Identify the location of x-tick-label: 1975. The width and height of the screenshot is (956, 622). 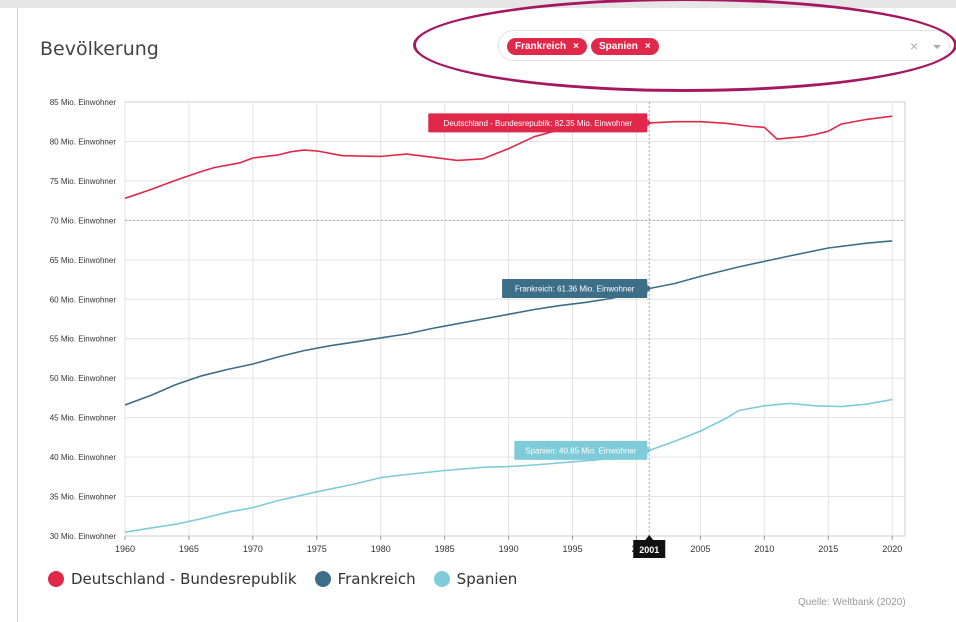
(317, 549).